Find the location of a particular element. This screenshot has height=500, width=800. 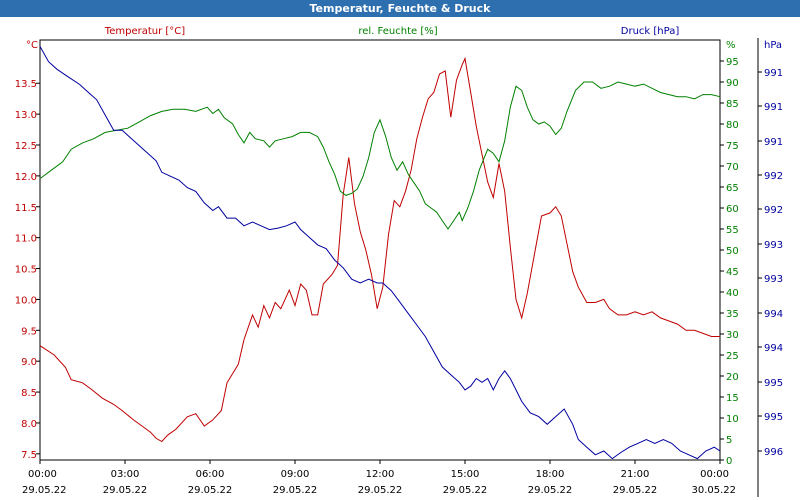

temp-tick-label: 12.5 is located at coordinates (26, 146).